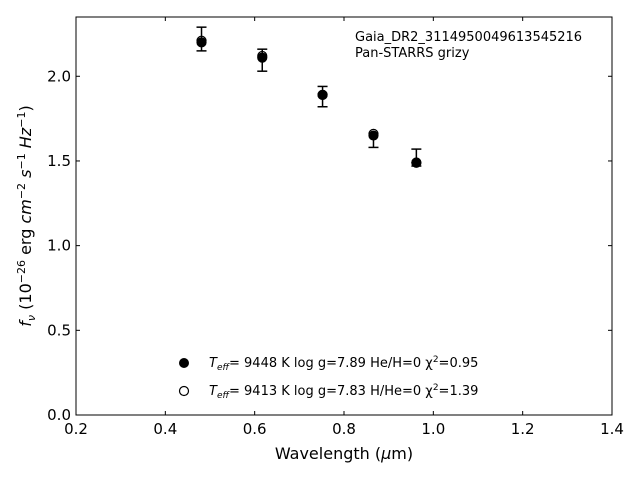 This screenshot has width=640, height=480. Describe the element at coordinates (343, 392) in the screenshot. I see `legend-label-2: Teff= 9413 K log g=7.83 H/He=0 χ2=1.39` at that location.